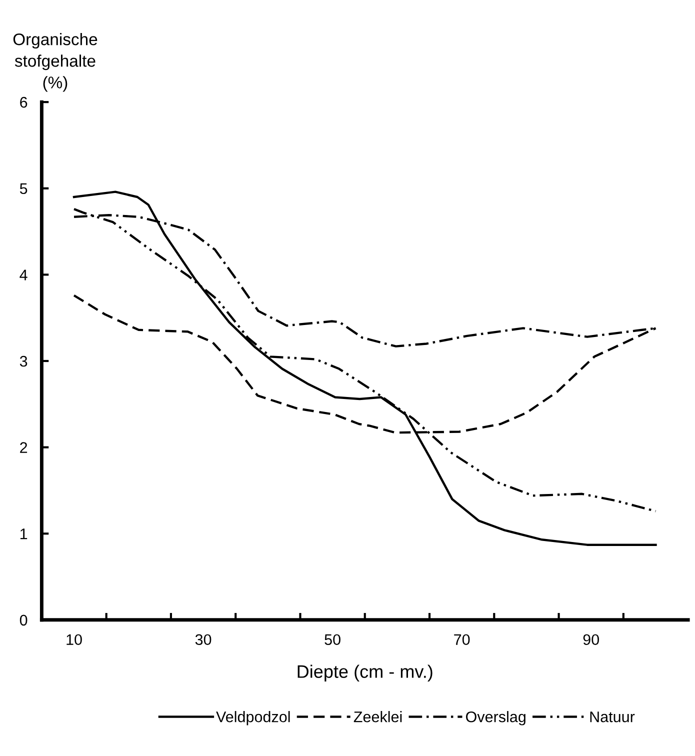 Image resolution: width=695 pixels, height=756 pixels. I want to click on y-tick-label: 4, so click(24, 275).